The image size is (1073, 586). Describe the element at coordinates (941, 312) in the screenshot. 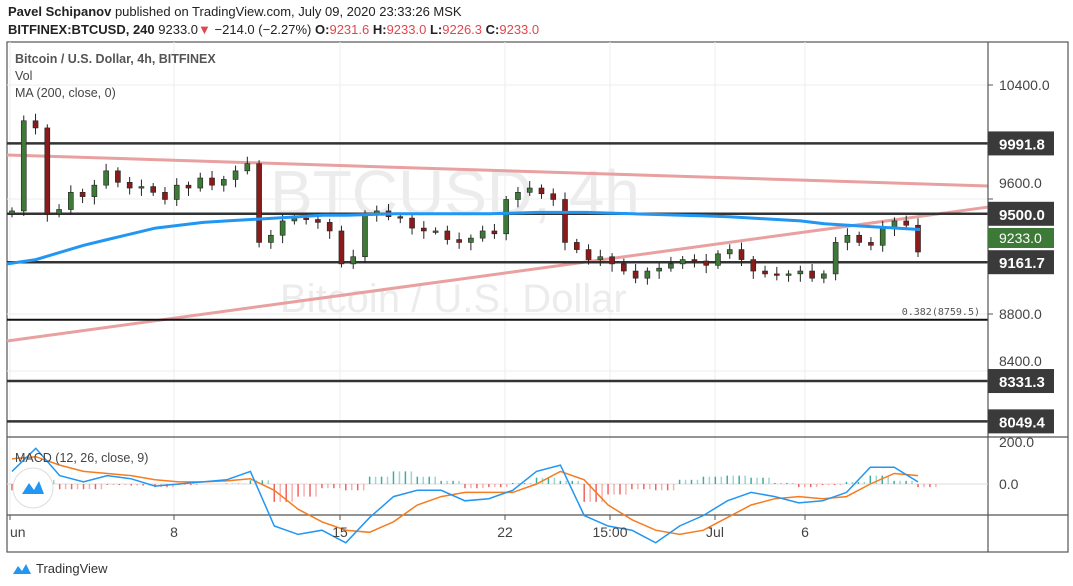

I see `fib-level-label: 0.382(8759.5)` at that location.